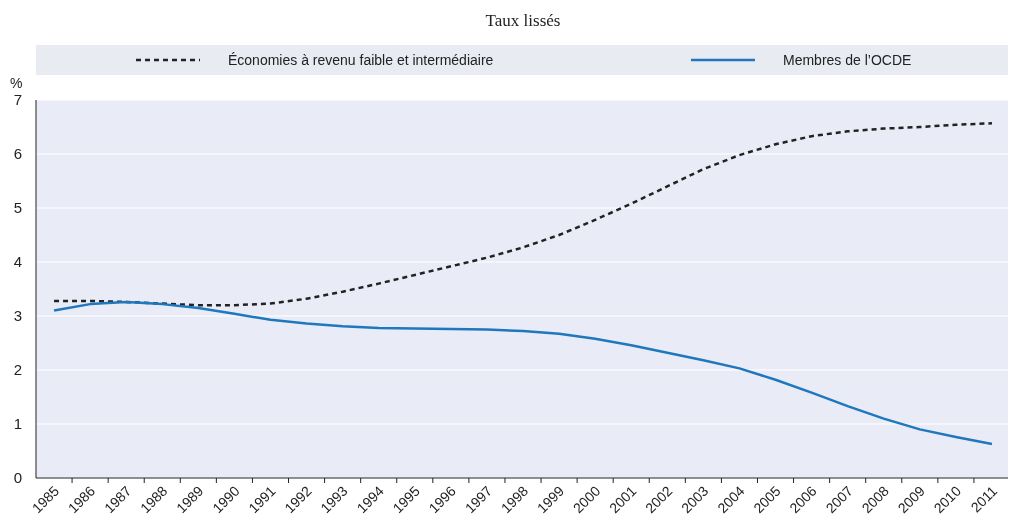  What do you see at coordinates (16, 83) in the screenshot?
I see `y-axis-title: %` at bounding box center [16, 83].